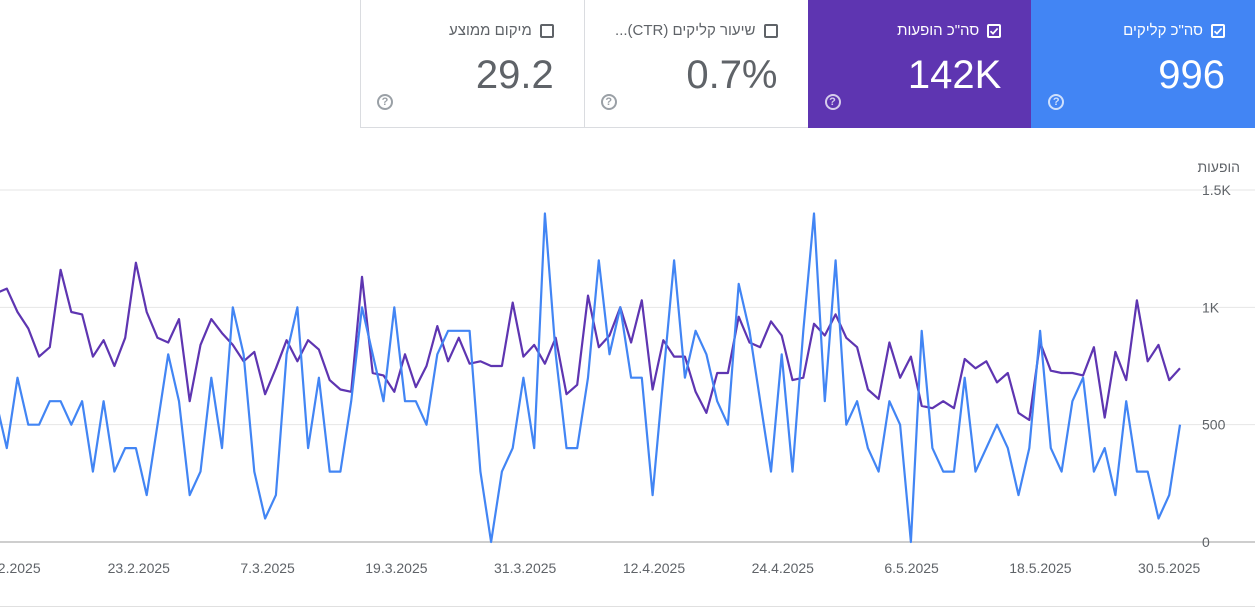 The width and height of the screenshot is (1255, 609). Describe the element at coordinates (472, 64) in the screenshot. I see `card-average-position: מיקום ממוצע 29.2 ?` at that location.